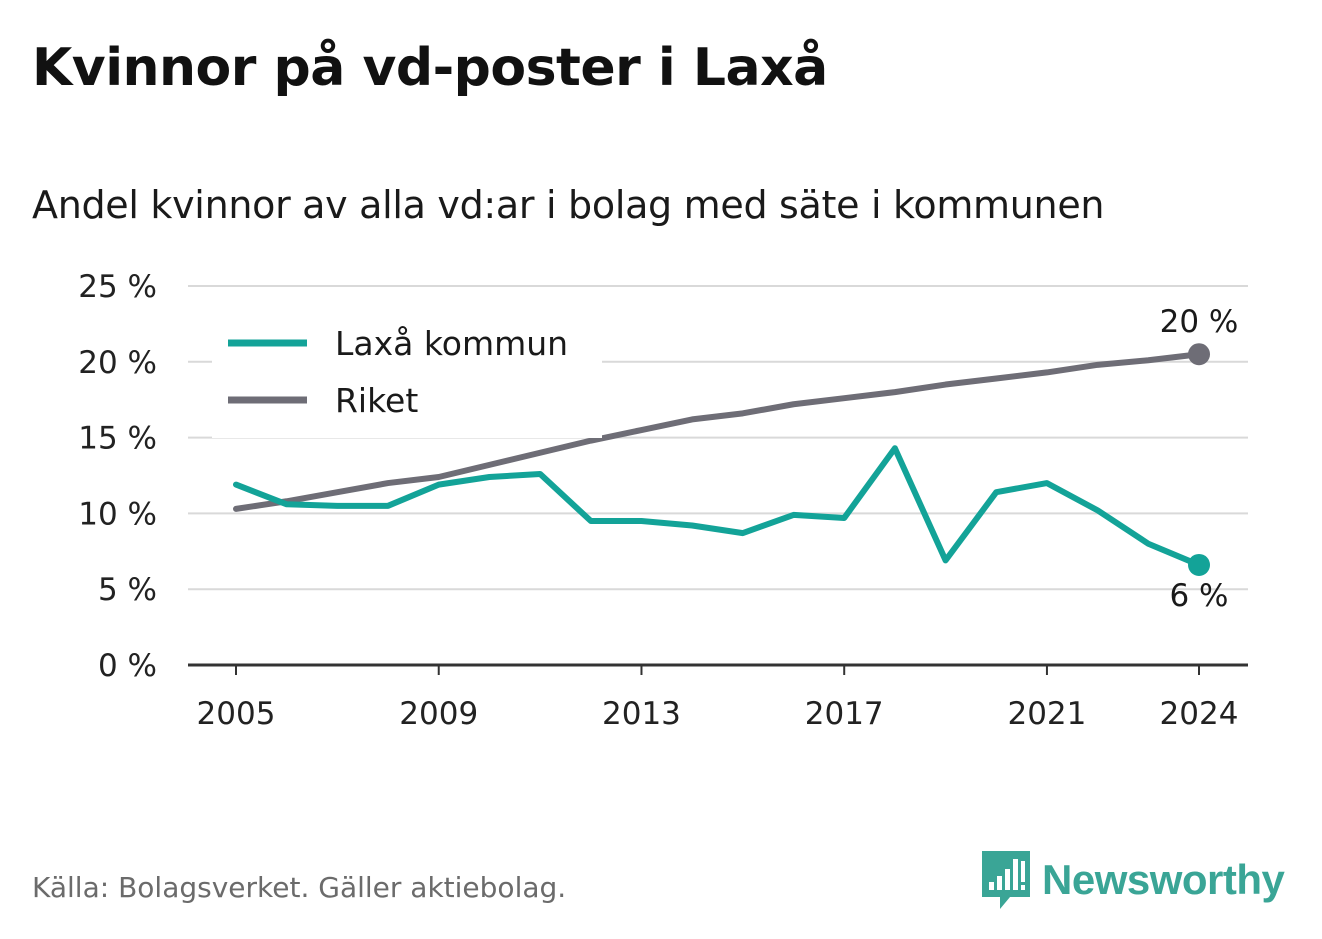  I want to click on x-tick-label: 2021, so click(1046, 714).